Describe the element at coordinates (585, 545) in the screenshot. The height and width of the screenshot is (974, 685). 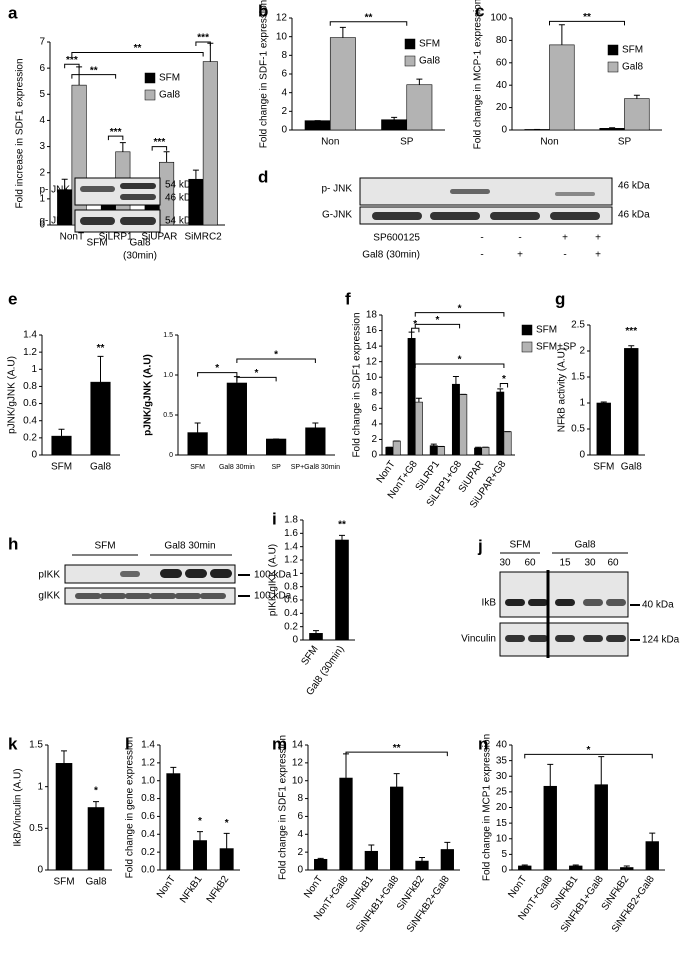
I see `blot-label: Gal8` at that location.